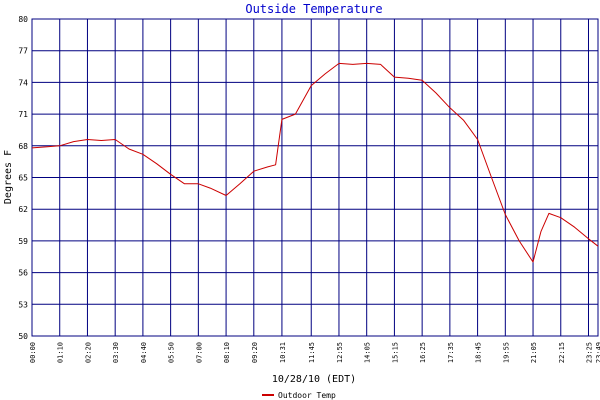 This screenshot has height=400, width=600. I want to click on y-tick-label: 56, so click(23, 273).